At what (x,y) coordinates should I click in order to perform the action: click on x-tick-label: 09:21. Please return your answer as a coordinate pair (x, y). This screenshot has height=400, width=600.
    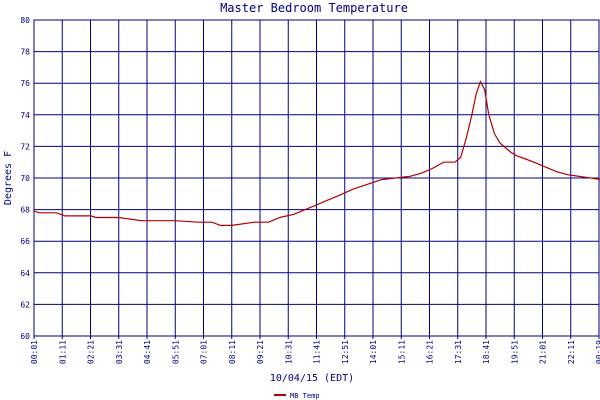
    Looking at the image, I should click on (260, 352).